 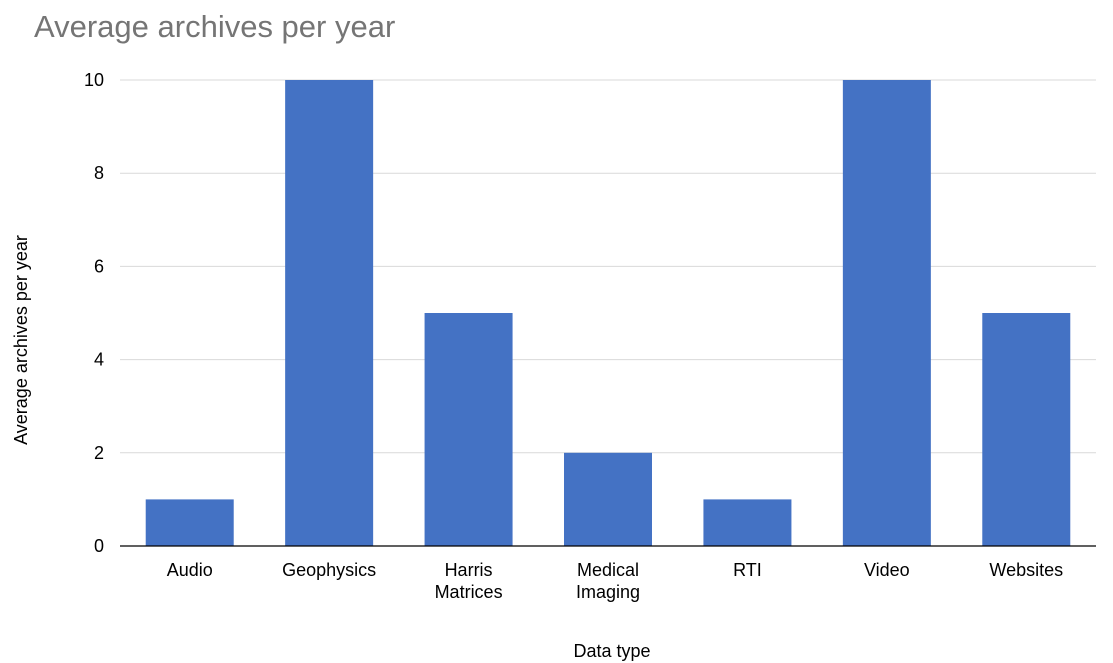 What do you see at coordinates (21, 340) in the screenshot?
I see `y-axis-title: Average archives per year` at bounding box center [21, 340].